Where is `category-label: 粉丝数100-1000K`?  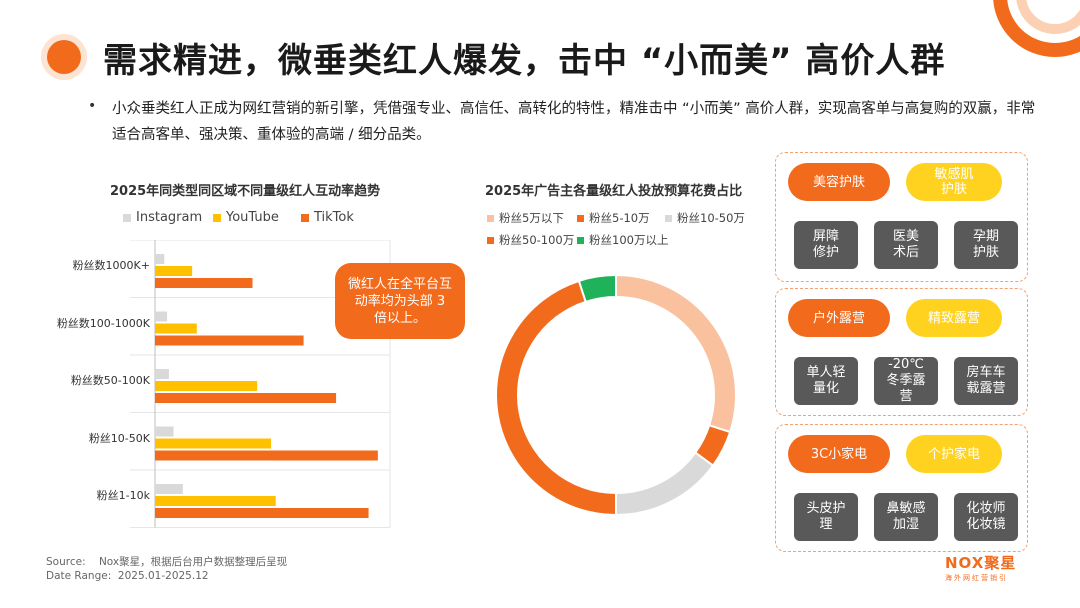
category-label: 粉丝数100-1000K is located at coordinates (103, 323).